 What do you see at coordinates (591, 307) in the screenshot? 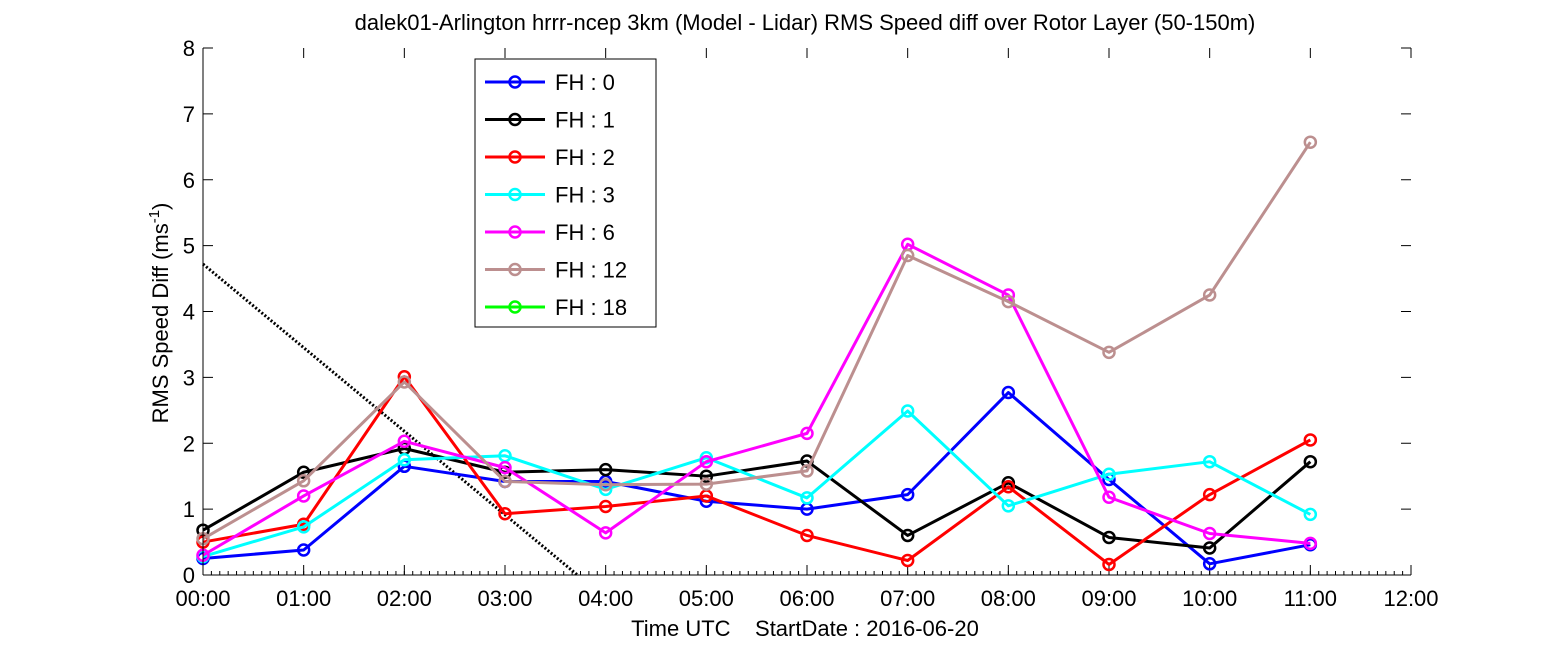
I see `legend-label: FH : 18` at bounding box center [591, 307].